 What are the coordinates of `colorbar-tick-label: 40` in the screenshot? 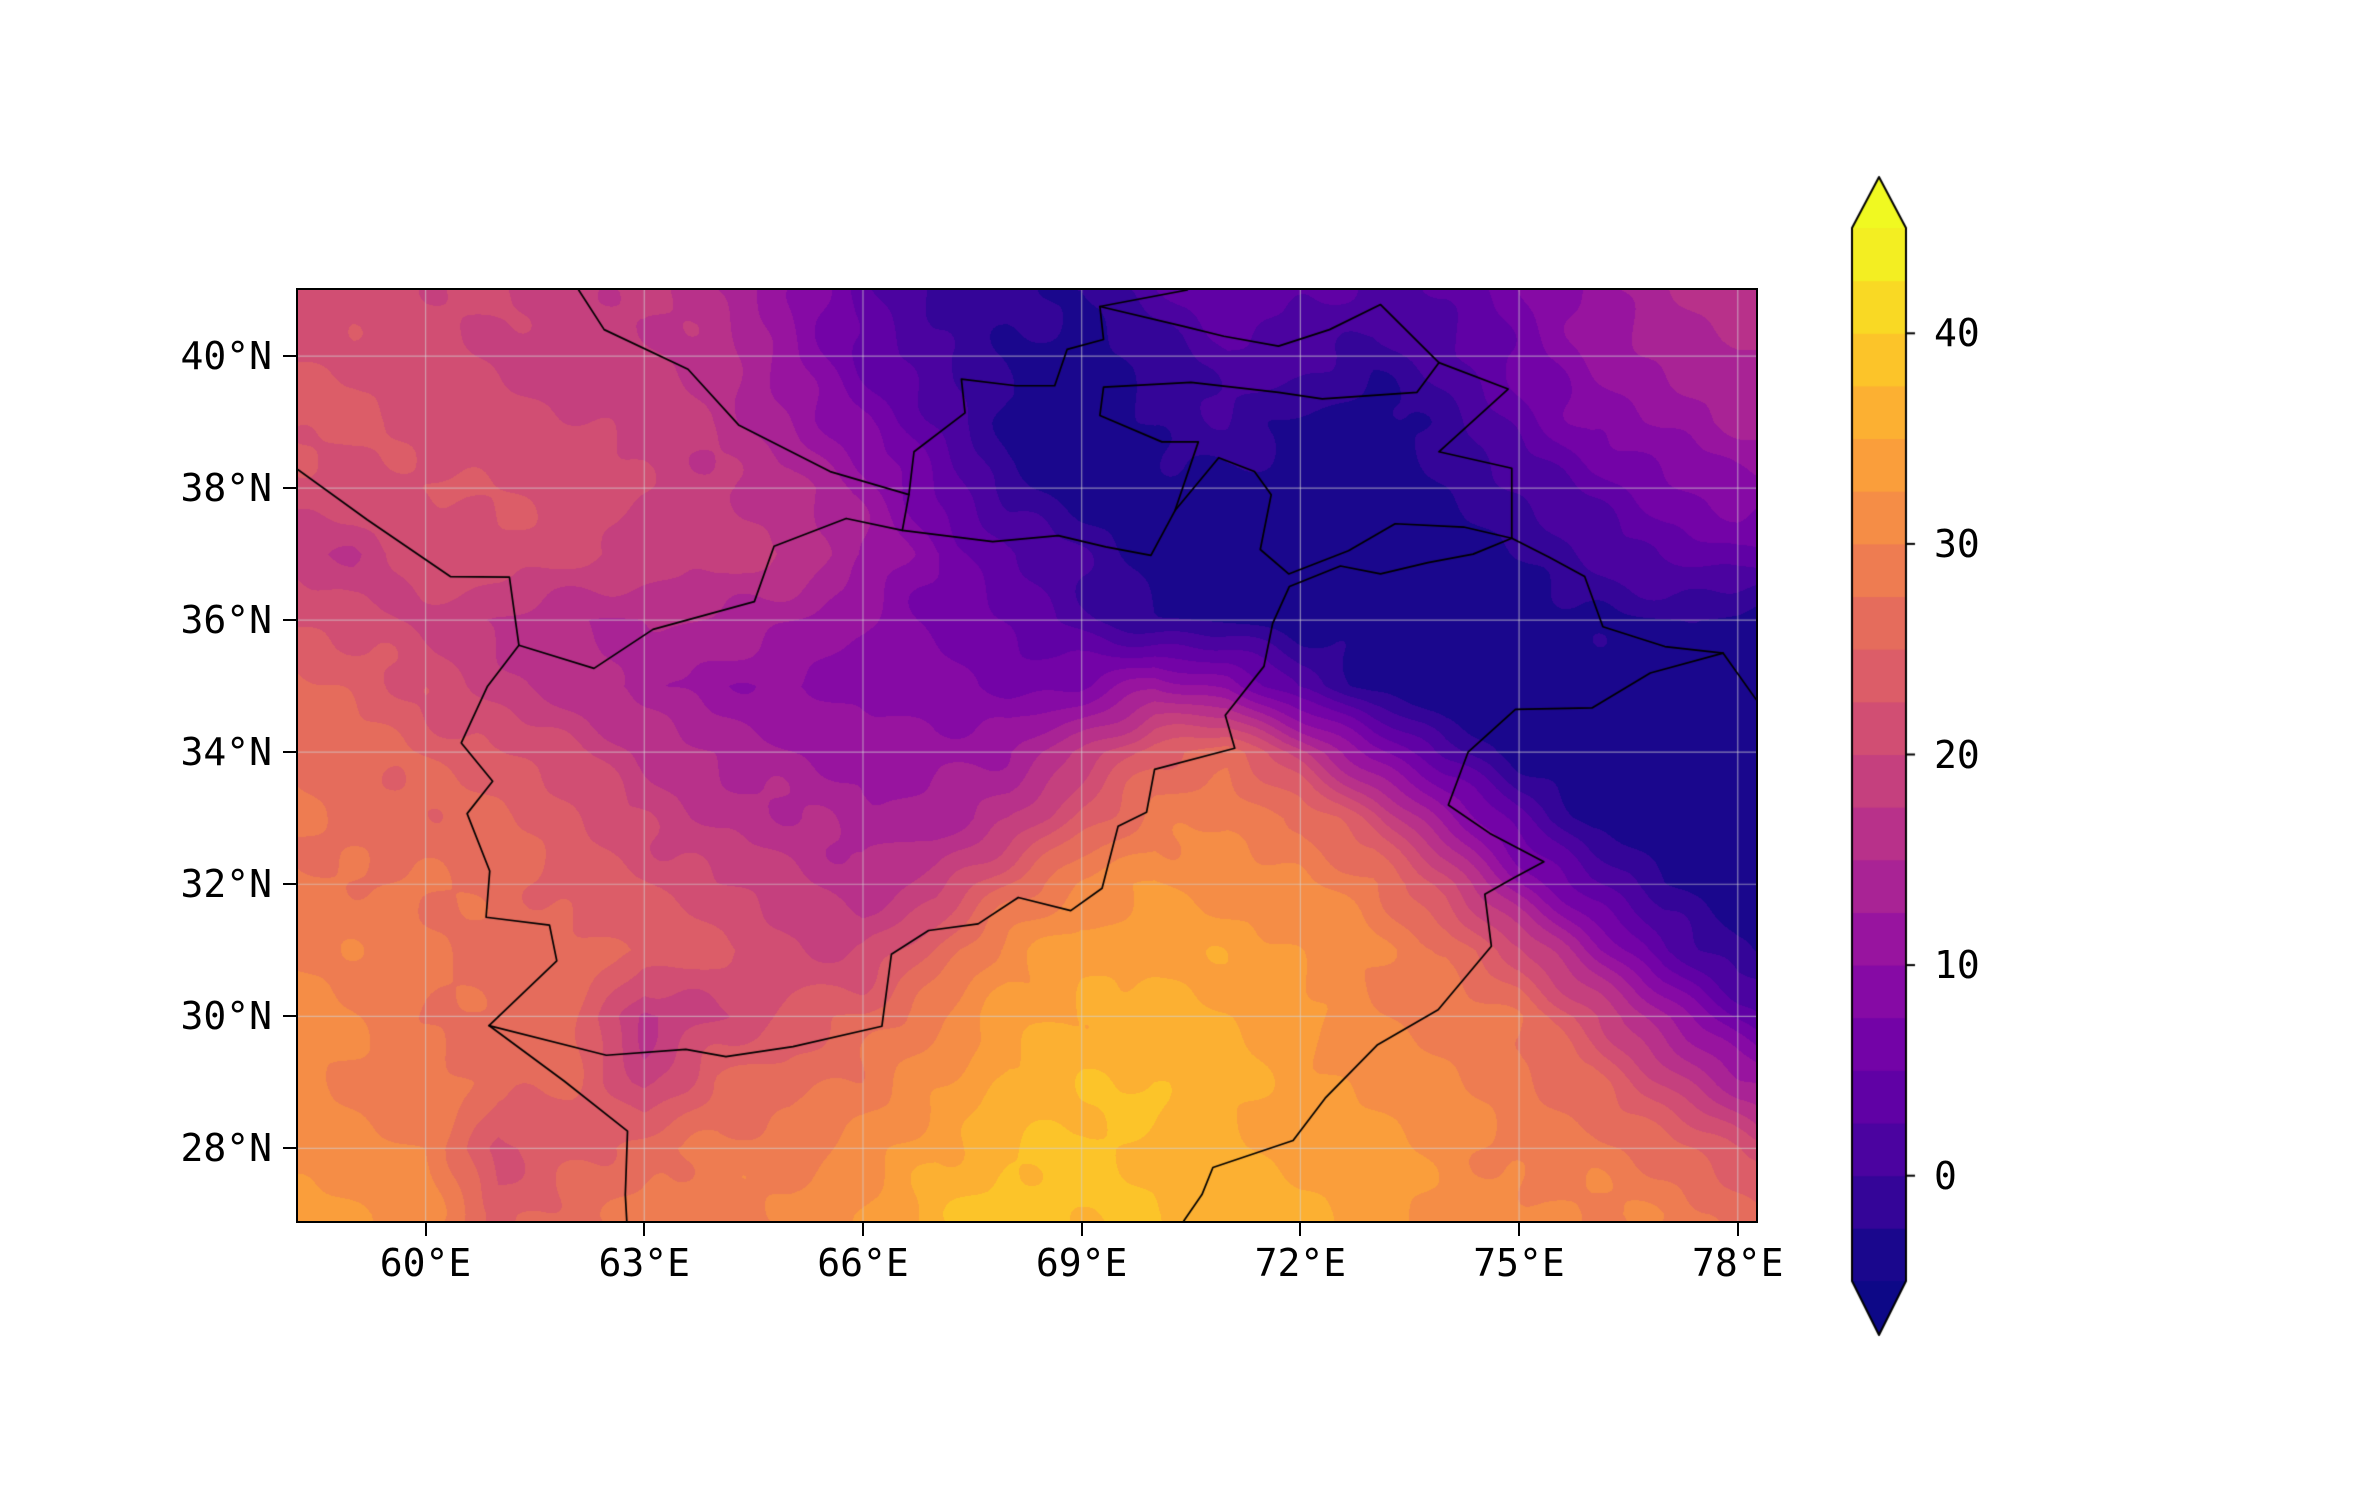 It's located at (1957, 333).